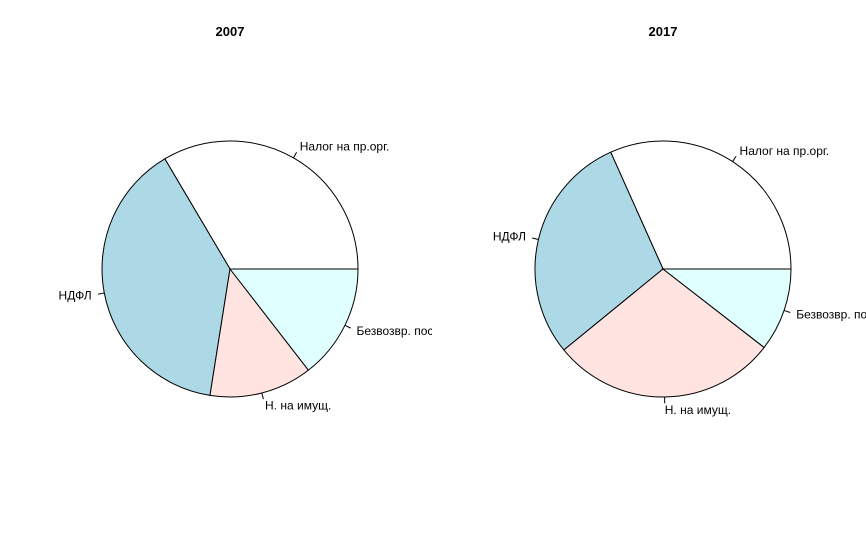 The image size is (866, 553). Describe the element at coordinates (787, 311) in the screenshot. I see `leader-line-bezvozvr-pos-2017` at that location.